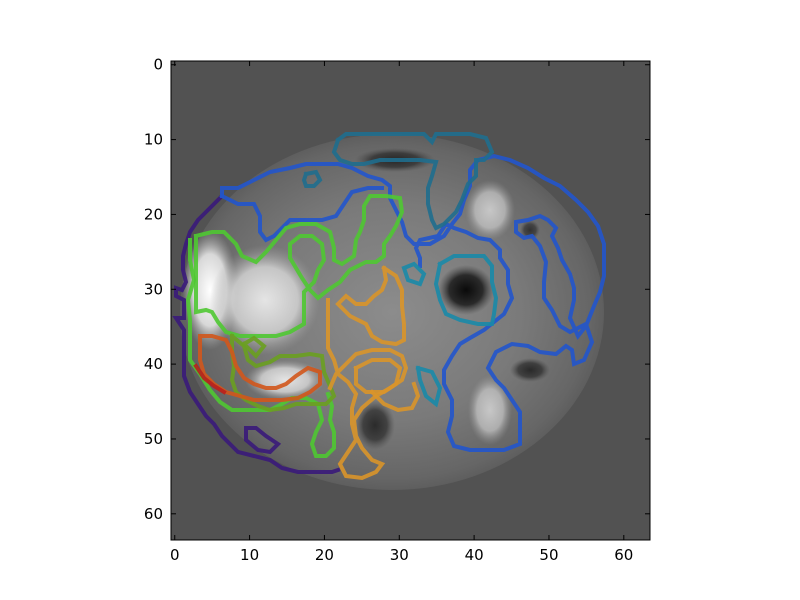 This screenshot has height=600, width=800. Describe the element at coordinates (530, 230) in the screenshot. I see `dark-patch-far-right` at that location.